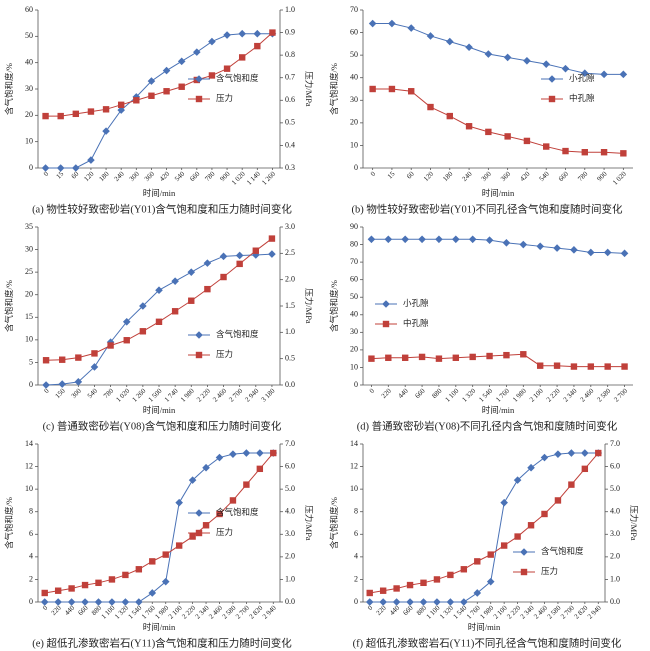  Describe the element at coordinates (31, 167) in the screenshot. I see `y-tick-label: 0` at that location.